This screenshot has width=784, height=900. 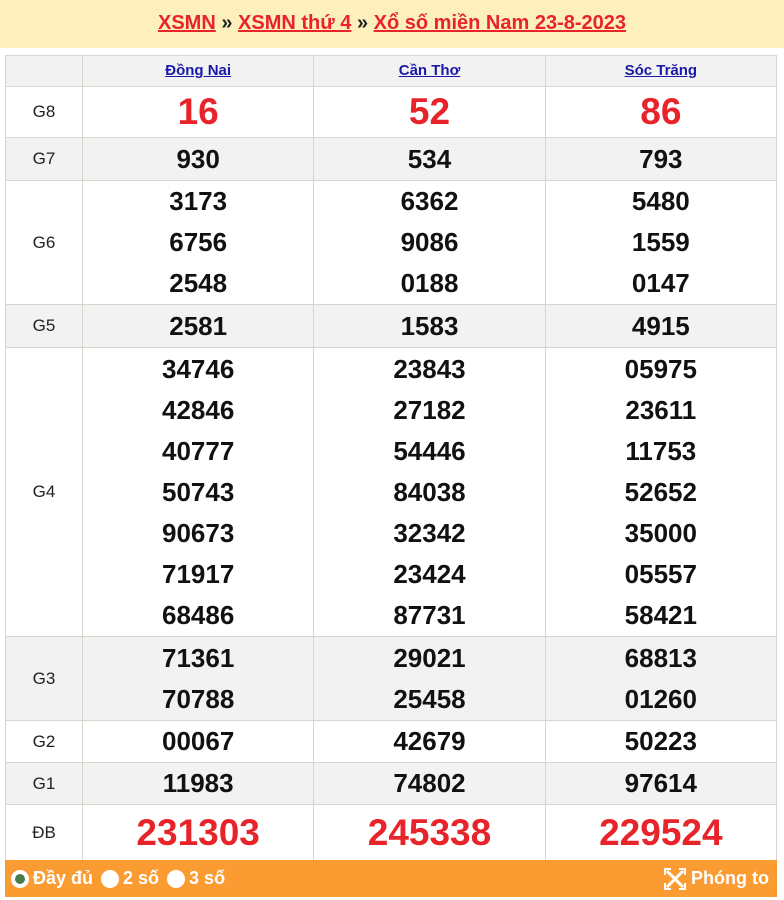 What do you see at coordinates (186, 23) in the screenshot?
I see `breadcrumb-xsmn: XSMN` at bounding box center [186, 23].